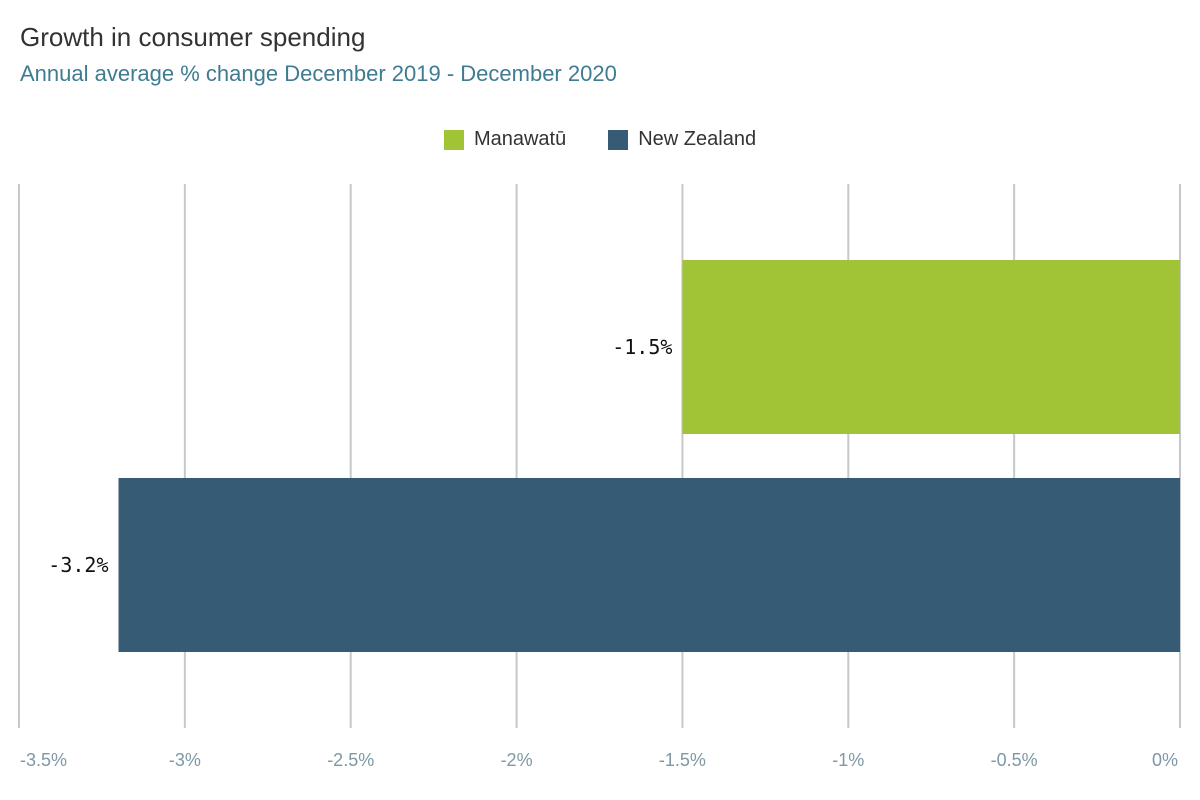 The width and height of the screenshot is (1200, 800). What do you see at coordinates (185, 760) in the screenshot?
I see `x-tick-label: -3%` at bounding box center [185, 760].